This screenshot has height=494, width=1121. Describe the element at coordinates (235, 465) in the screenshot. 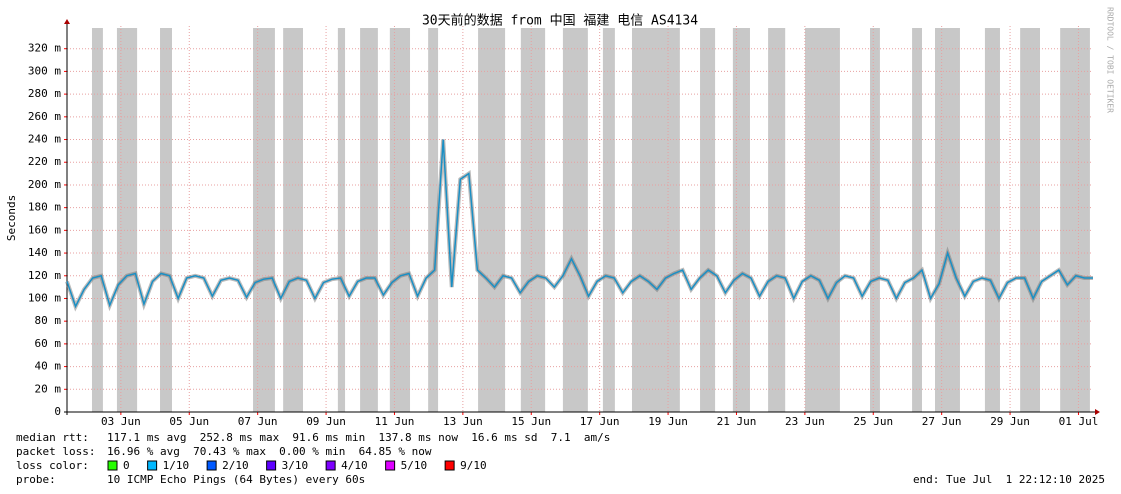

I see `legend-label: 2/10` at that location.